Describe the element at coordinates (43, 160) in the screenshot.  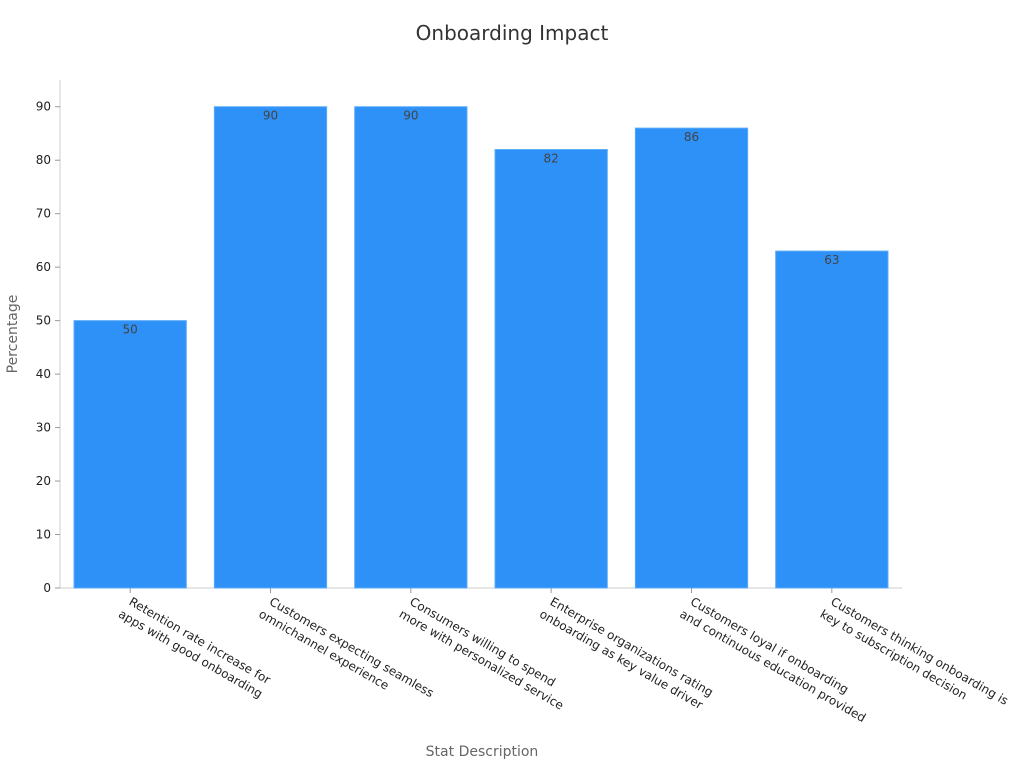
I see `y-tick-label: 80` at that location.